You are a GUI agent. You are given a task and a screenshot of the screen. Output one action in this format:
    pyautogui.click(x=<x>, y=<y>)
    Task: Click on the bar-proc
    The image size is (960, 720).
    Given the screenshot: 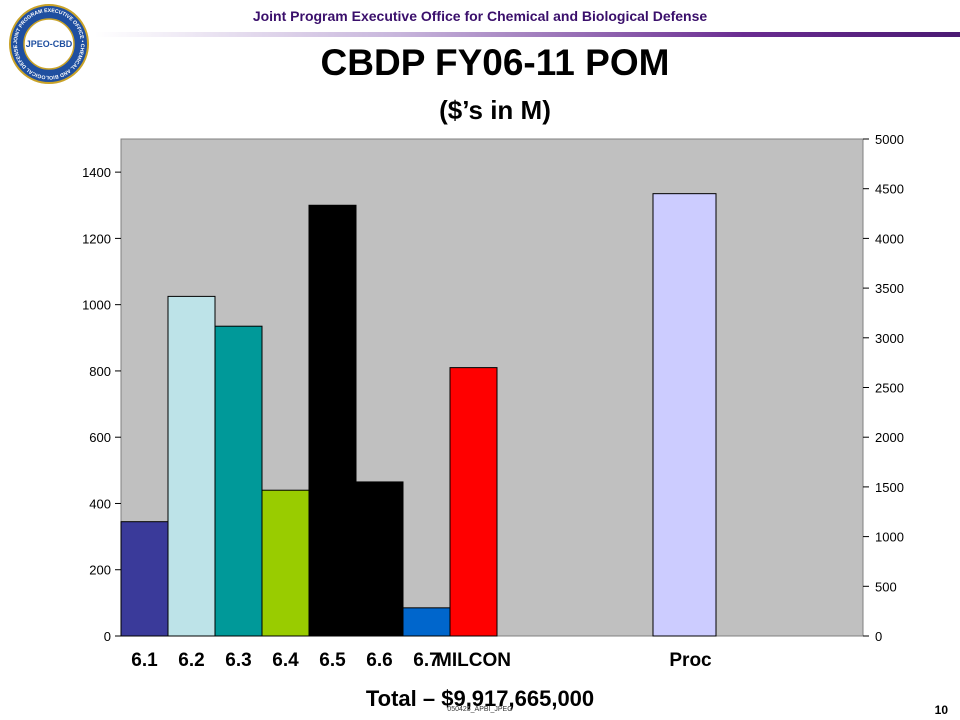 What is the action you would take?
    pyautogui.click(x=684, y=415)
    